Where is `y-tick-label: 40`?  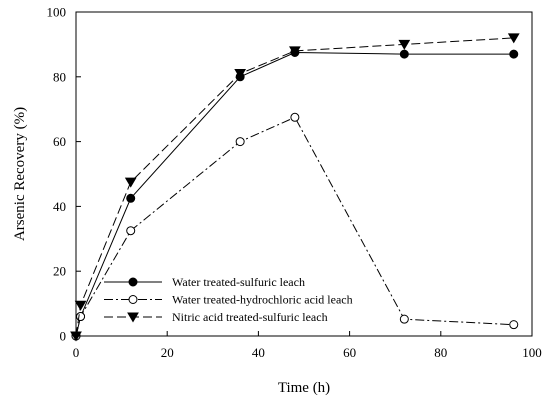
y-tick-label: 40 is located at coordinates (59, 206).